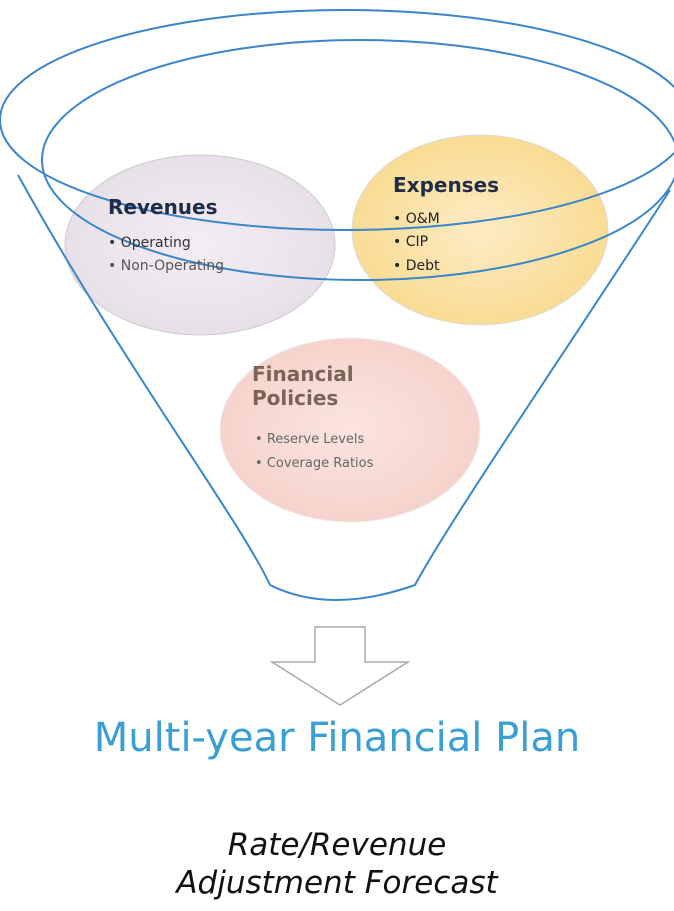 The width and height of the screenshot is (674, 911). What do you see at coordinates (163, 207) in the screenshot?
I see `node-title: Revenues` at bounding box center [163, 207].